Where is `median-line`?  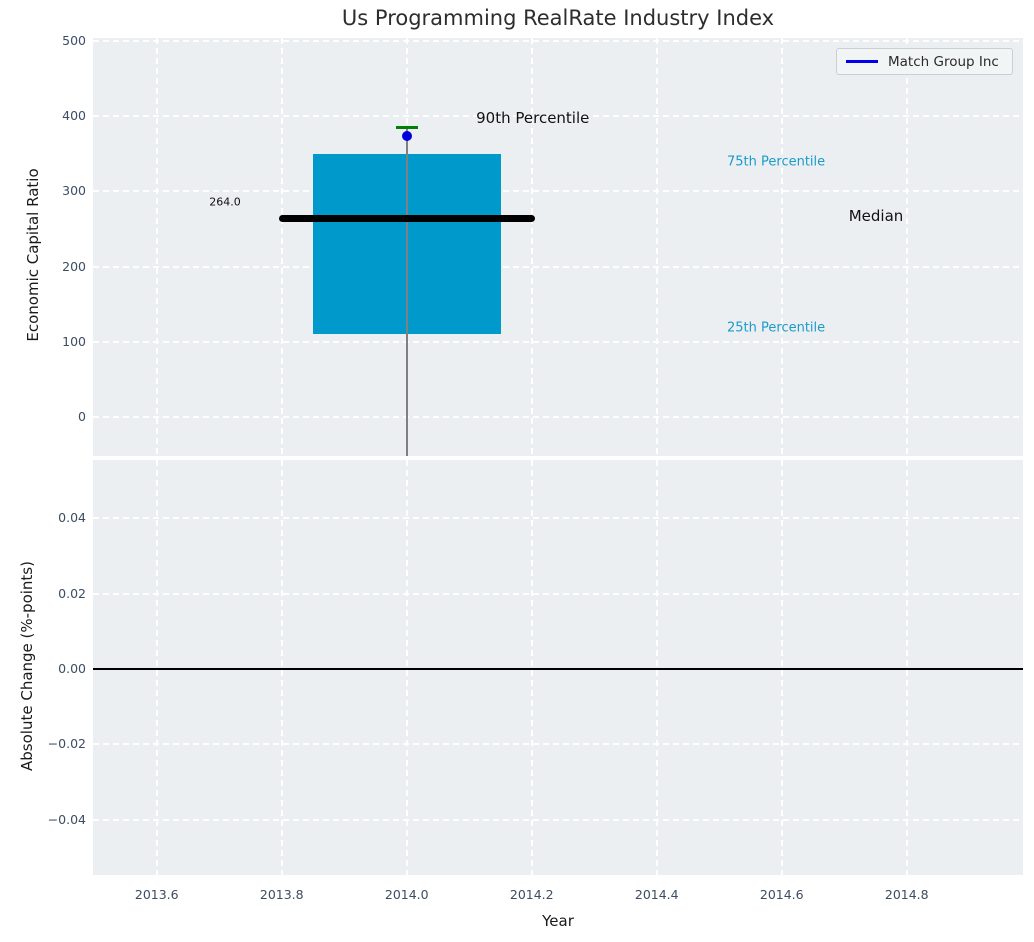 median-line is located at coordinates (406, 218).